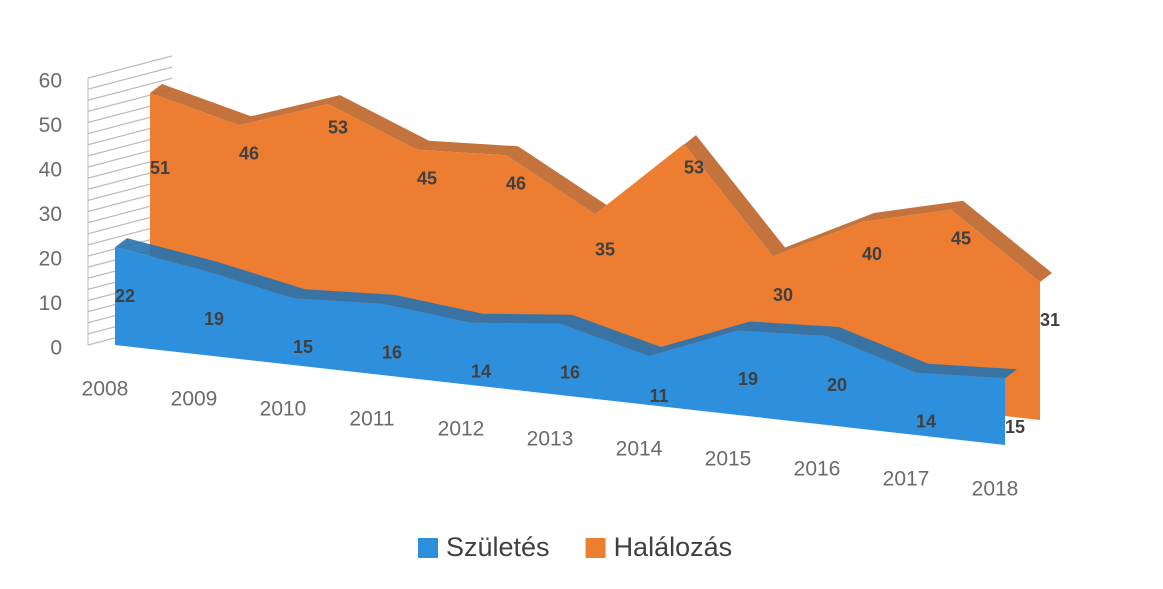 The width and height of the screenshot is (1163, 589). What do you see at coordinates (283, 409) in the screenshot?
I see `x-tick-label: 2010` at bounding box center [283, 409].